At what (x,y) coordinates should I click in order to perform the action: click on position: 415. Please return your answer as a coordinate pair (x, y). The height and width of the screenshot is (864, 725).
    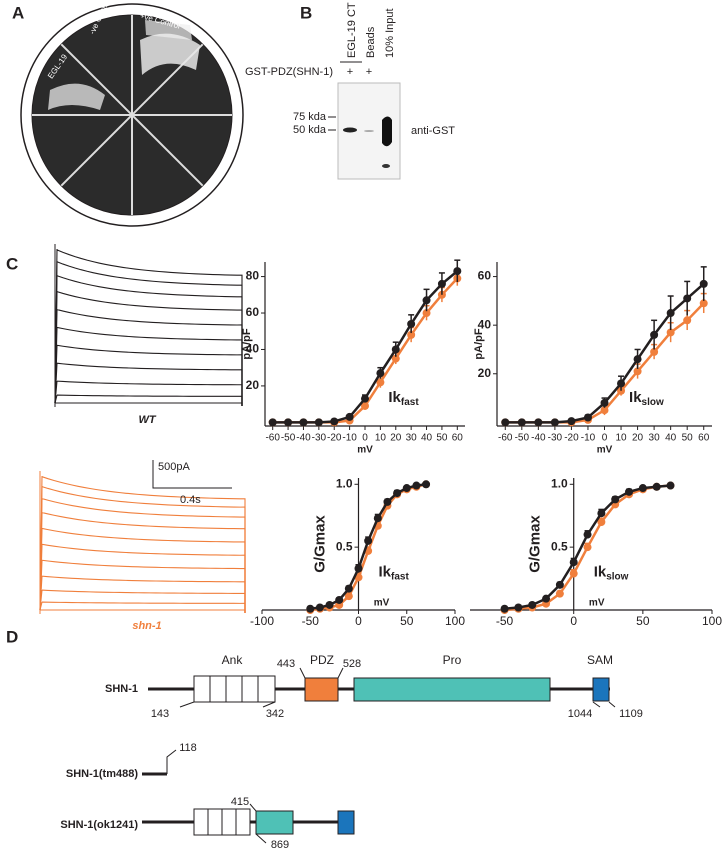
    Looking at the image, I should click on (240, 802).